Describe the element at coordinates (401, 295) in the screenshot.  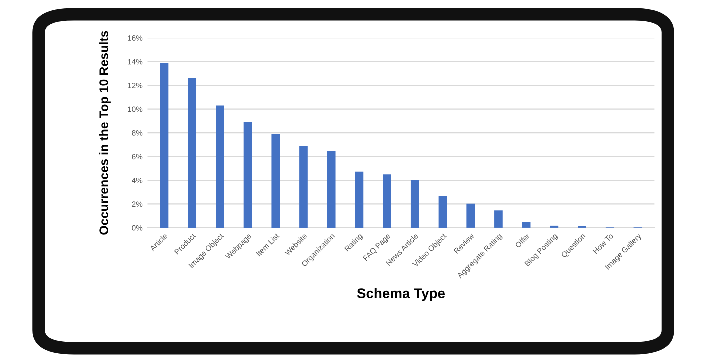
I see `x-axis-title: Schema Type` at that location.